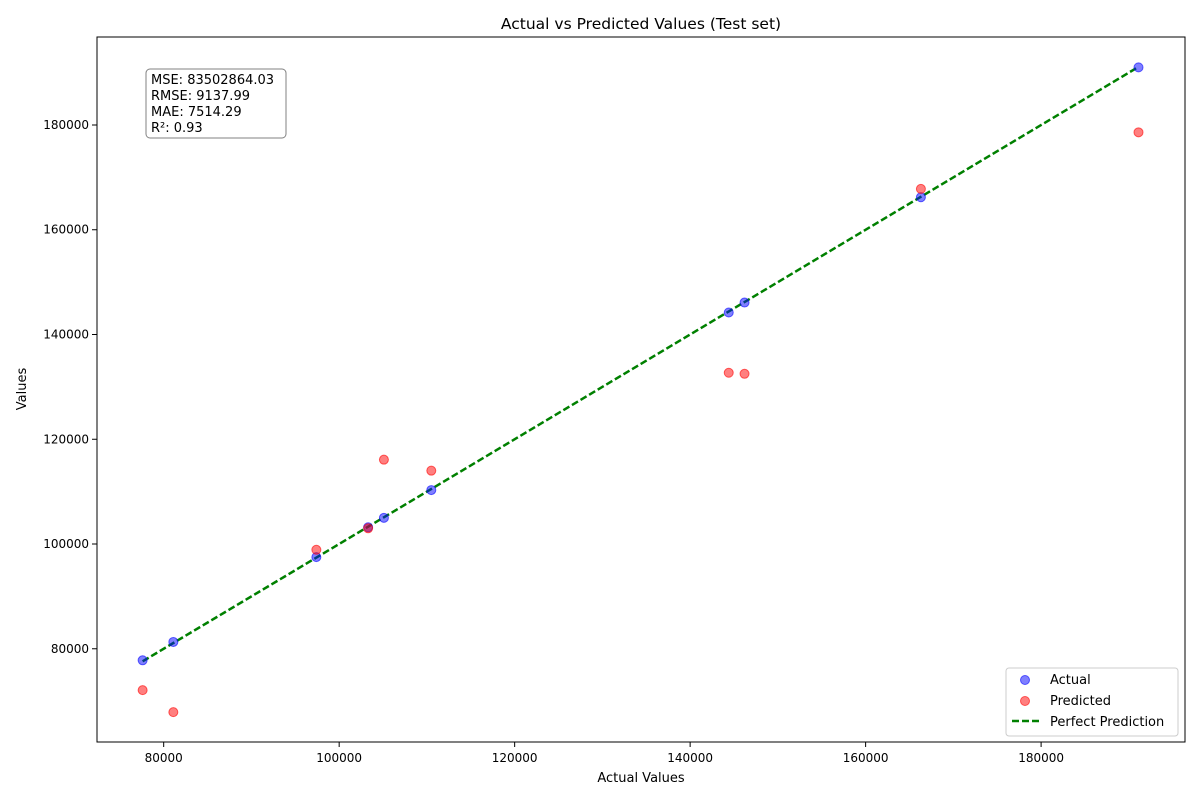 The width and height of the screenshot is (1200, 800). What do you see at coordinates (164, 758) in the screenshot?
I see `x-tick-label: 80000` at bounding box center [164, 758].